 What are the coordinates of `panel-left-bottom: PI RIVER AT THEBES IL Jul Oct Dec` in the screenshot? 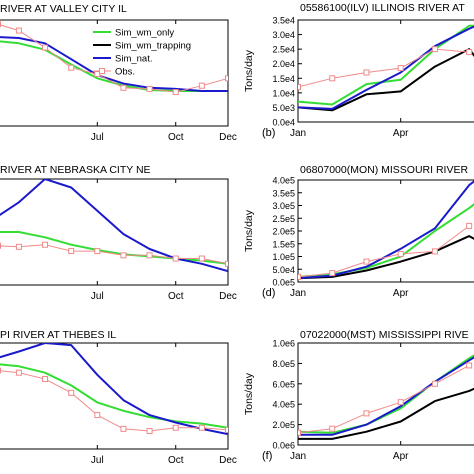 It's located at (118, 397).